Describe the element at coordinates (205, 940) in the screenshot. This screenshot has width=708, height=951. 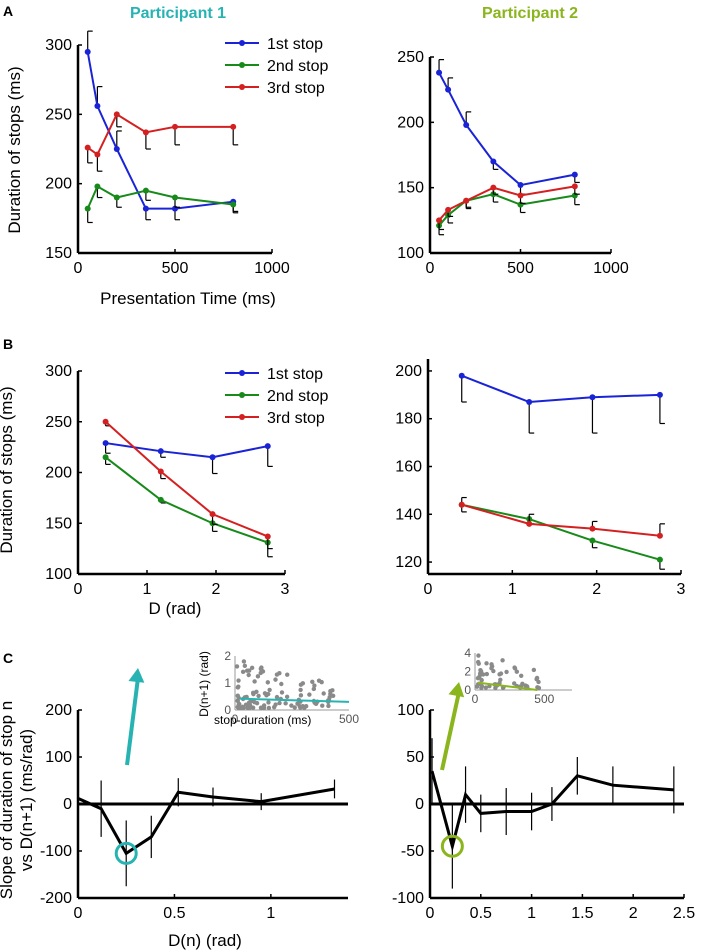
I see `x-axis-label: D(n) (rad)` at that location.